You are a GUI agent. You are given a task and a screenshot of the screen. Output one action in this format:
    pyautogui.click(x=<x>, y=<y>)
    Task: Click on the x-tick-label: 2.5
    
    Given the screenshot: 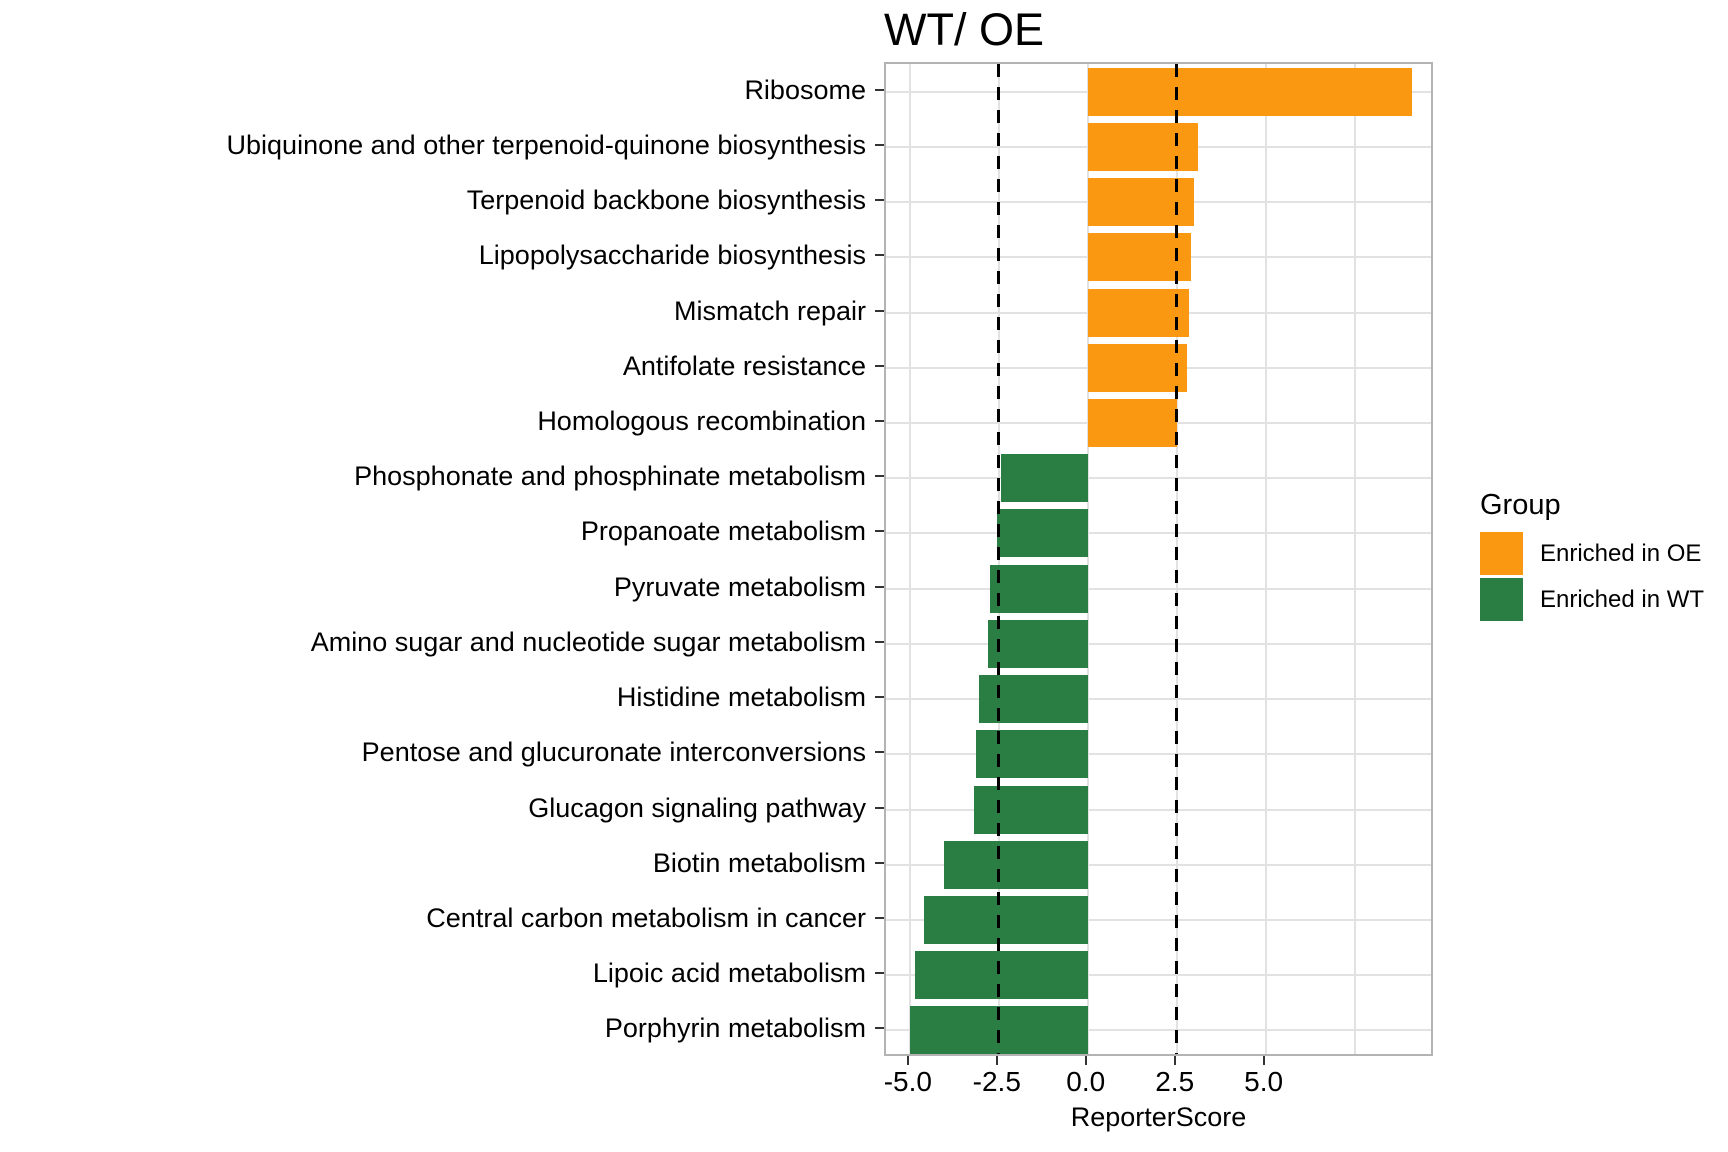 What is the action you would take?
    pyautogui.click(x=1175, y=1081)
    